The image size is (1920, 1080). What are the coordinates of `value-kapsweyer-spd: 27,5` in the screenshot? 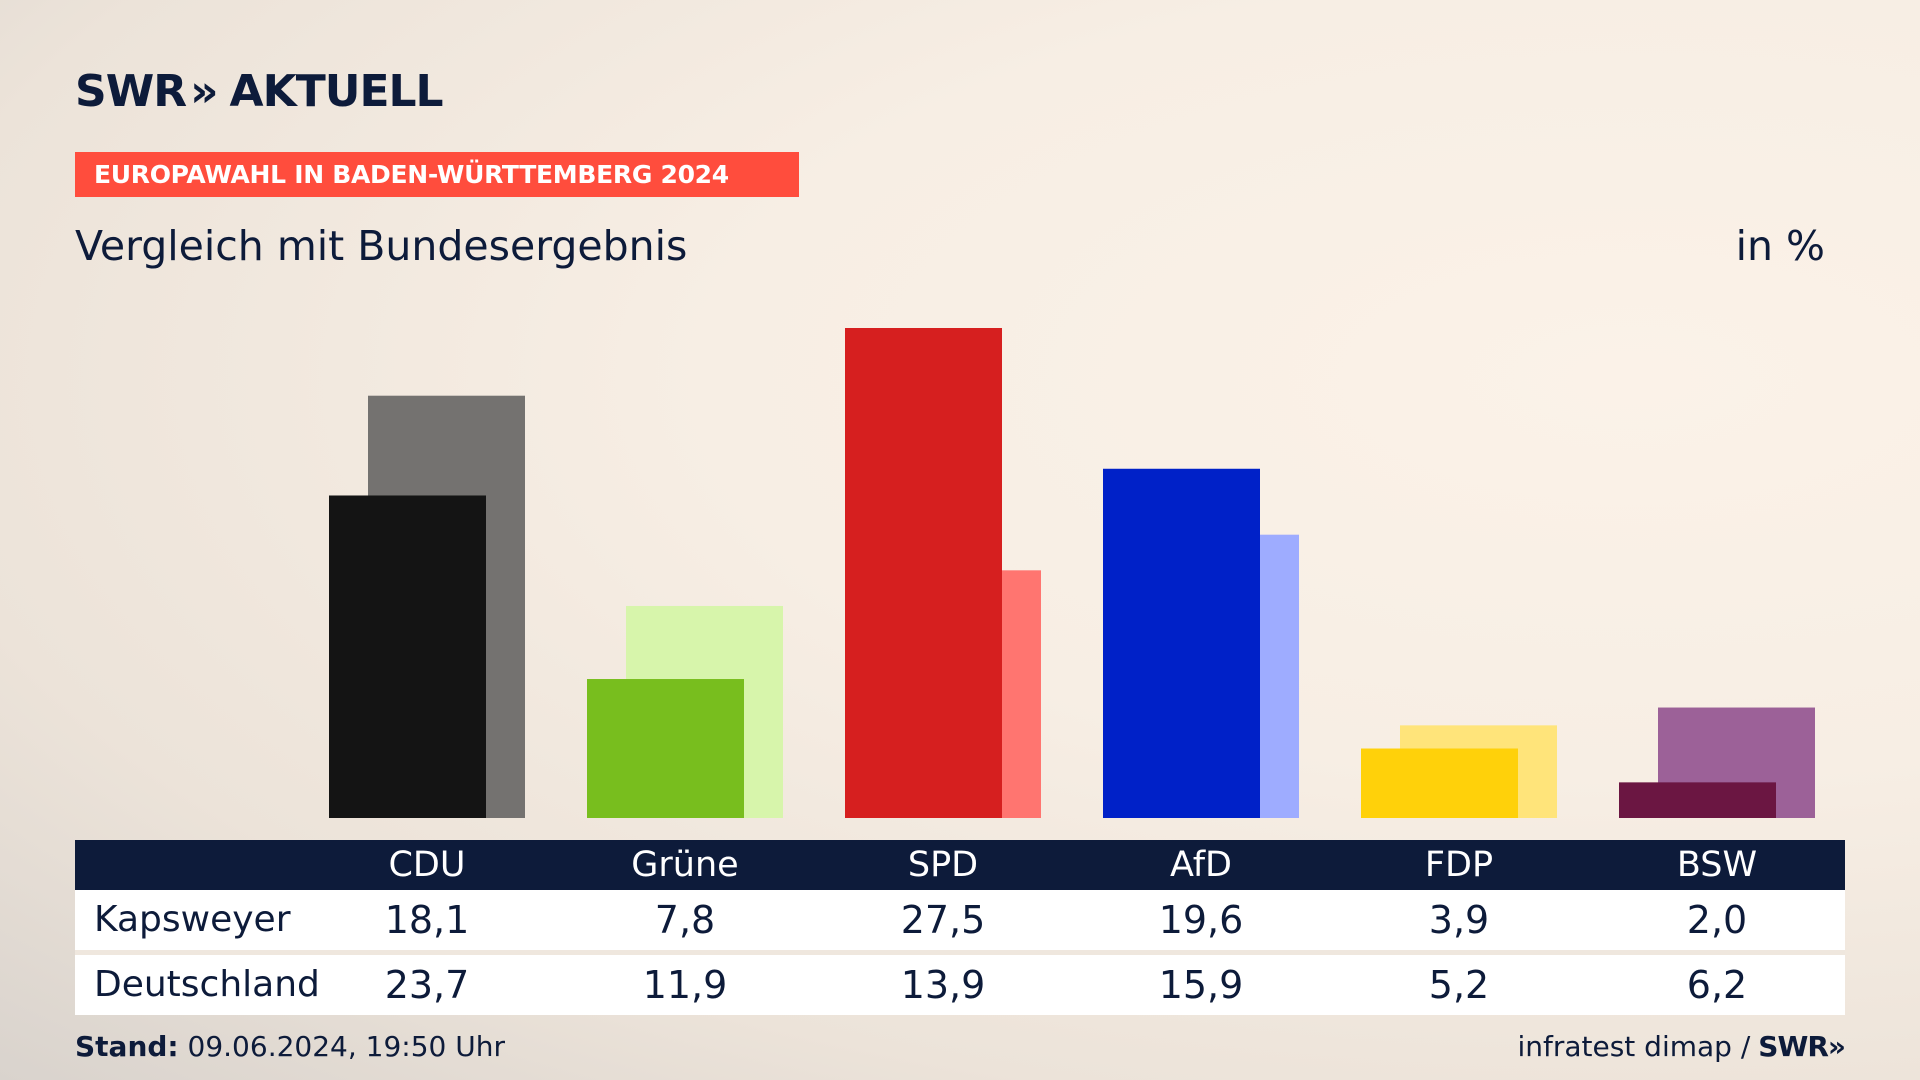 It's located at (943, 920).